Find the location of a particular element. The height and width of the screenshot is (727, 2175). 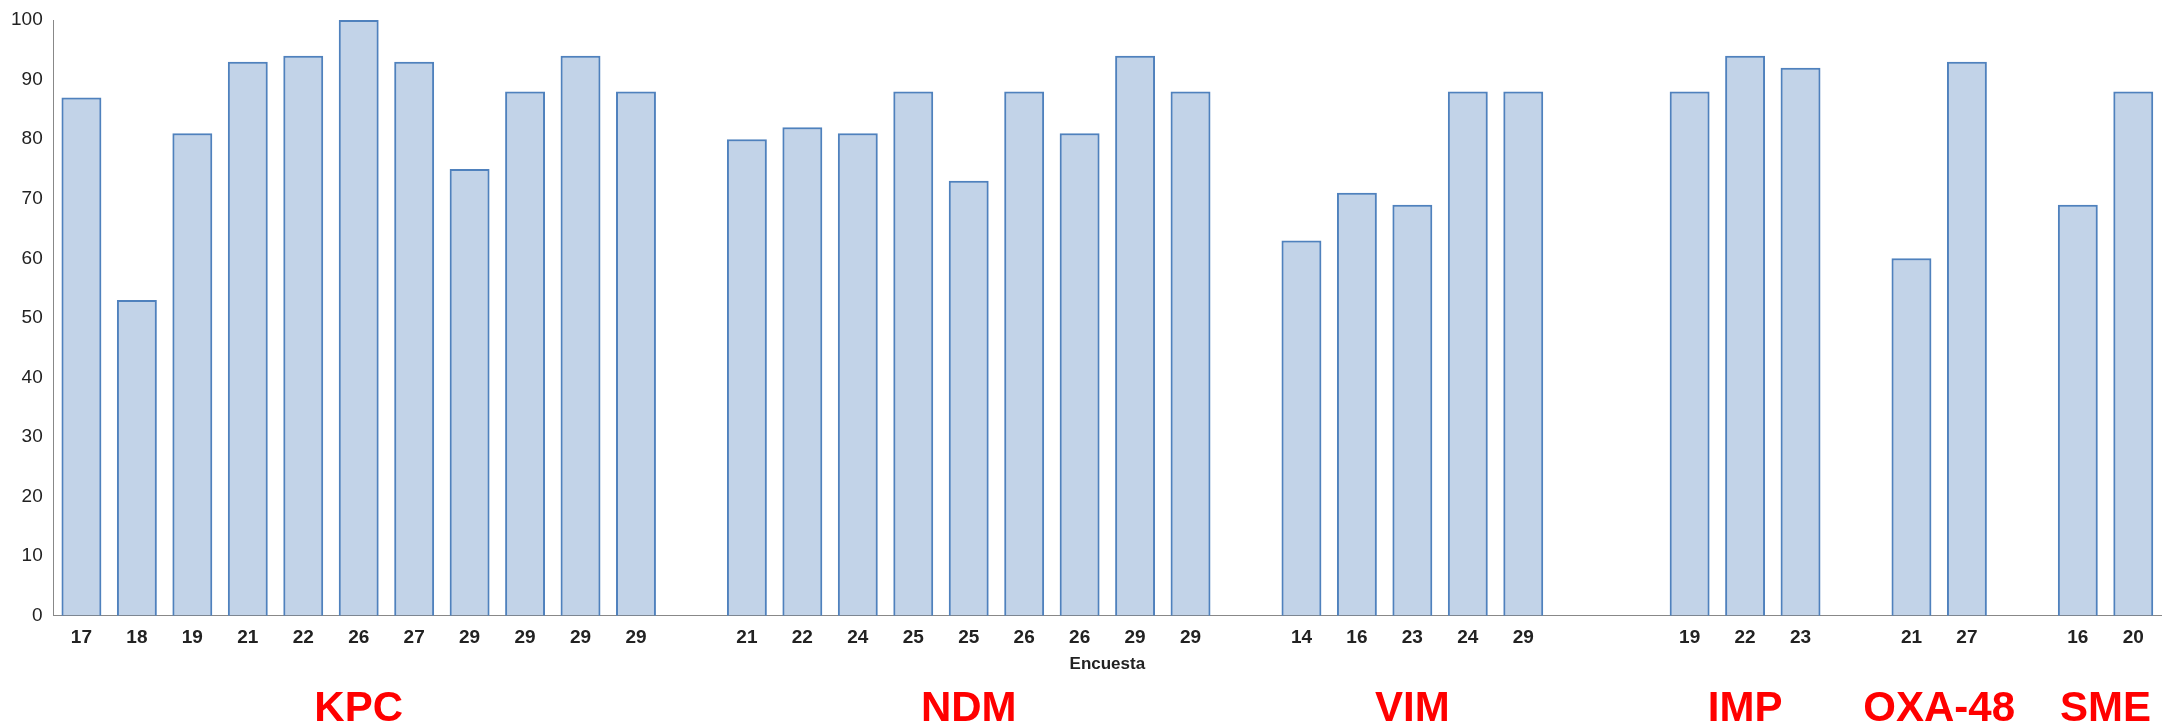

x-axis-title: Encuesta is located at coordinates (1107, 664).